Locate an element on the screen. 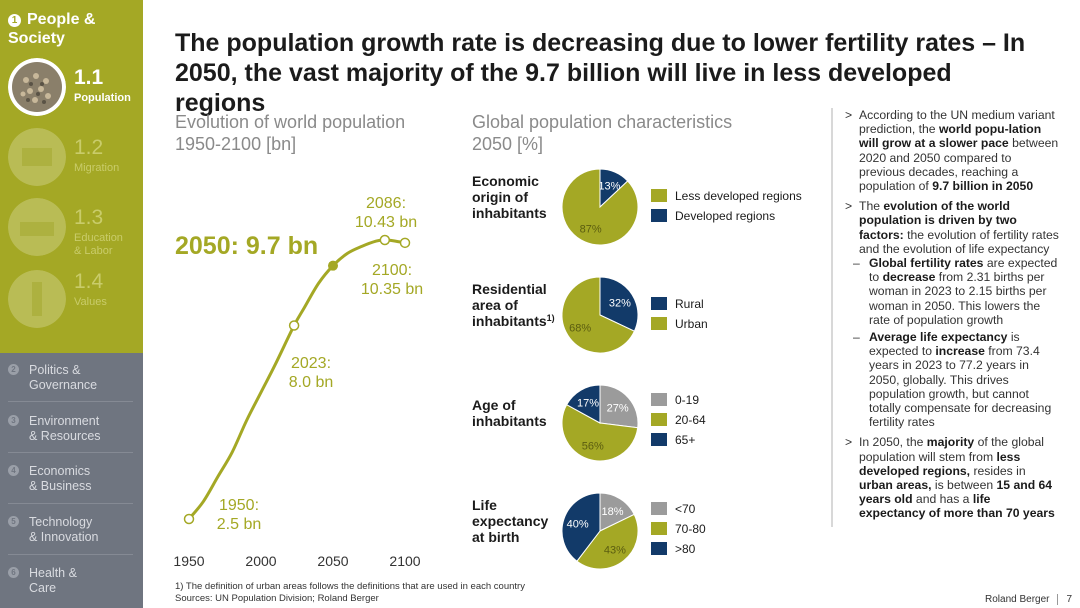 The width and height of the screenshot is (1080, 608). legend-label: 65+ is located at coordinates (685, 440).